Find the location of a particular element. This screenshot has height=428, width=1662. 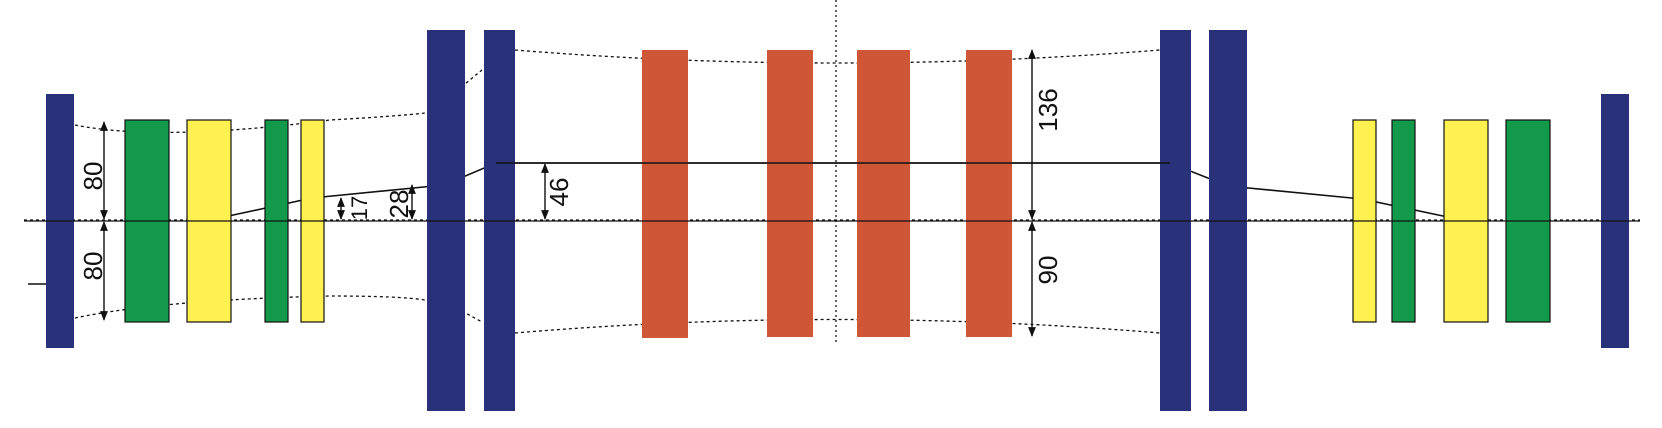

dim-label-28: 28 is located at coordinates (399, 204).